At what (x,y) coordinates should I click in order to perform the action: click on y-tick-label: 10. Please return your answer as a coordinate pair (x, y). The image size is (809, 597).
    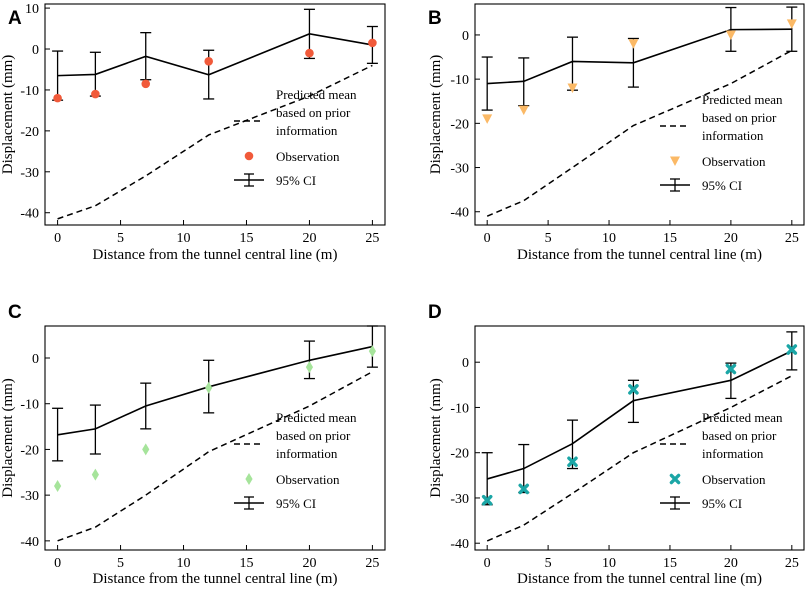
    Looking at the image, I should click on (32, 9).